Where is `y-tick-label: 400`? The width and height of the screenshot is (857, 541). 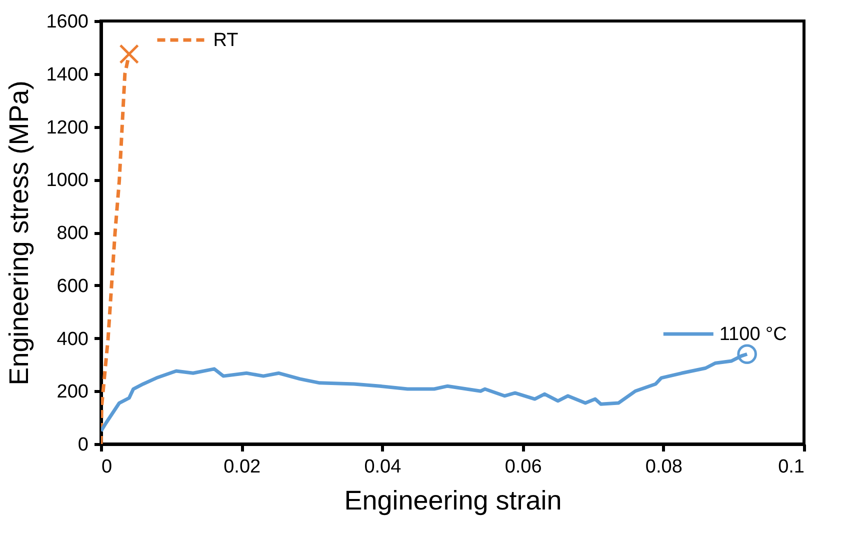
y-tick-label: 400 is located at coordinates (72, 339).